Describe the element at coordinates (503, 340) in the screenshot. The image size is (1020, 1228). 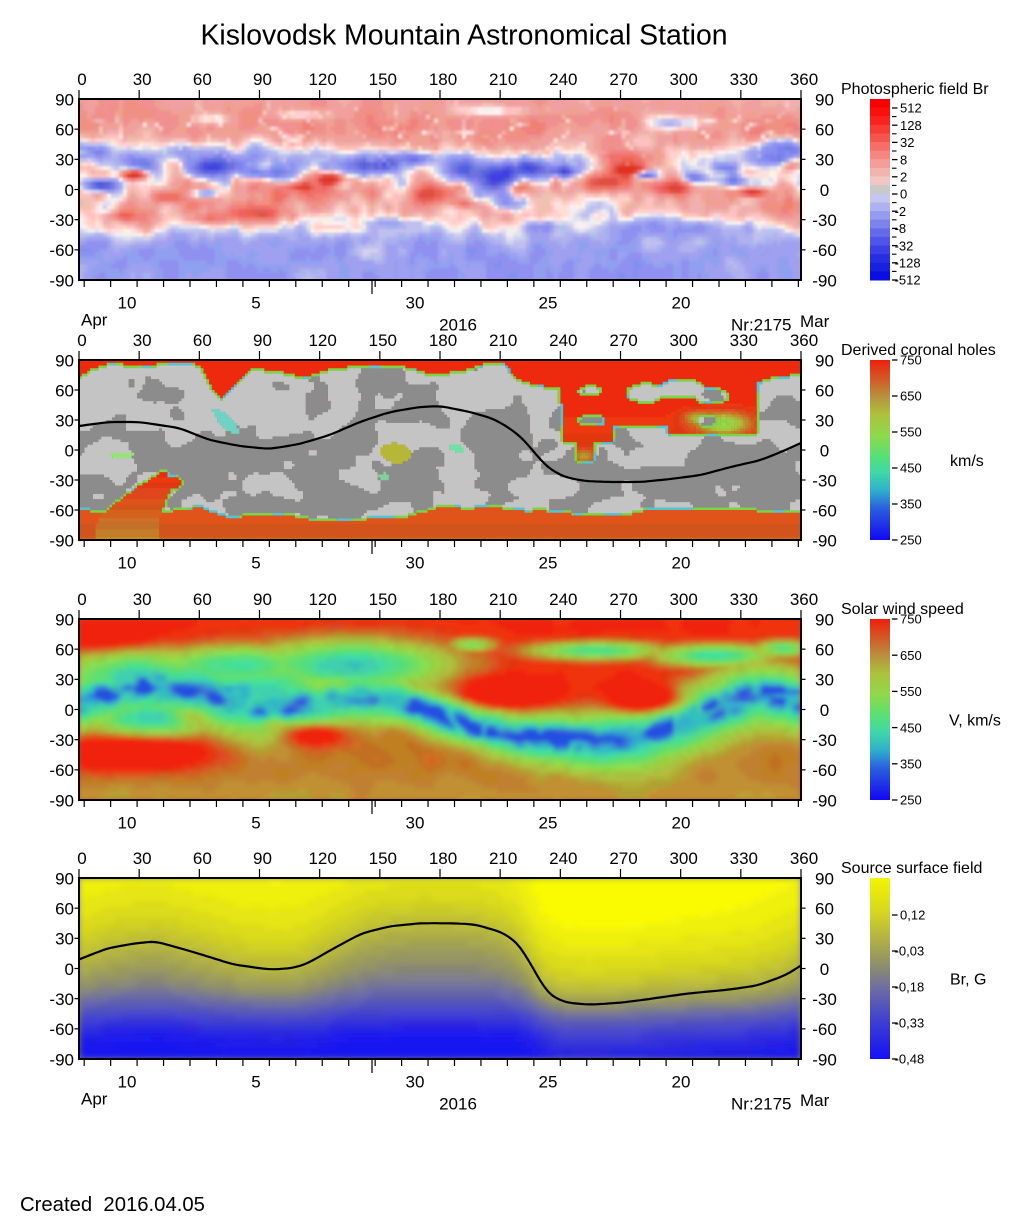
I see `svg-text: 210` at that location.